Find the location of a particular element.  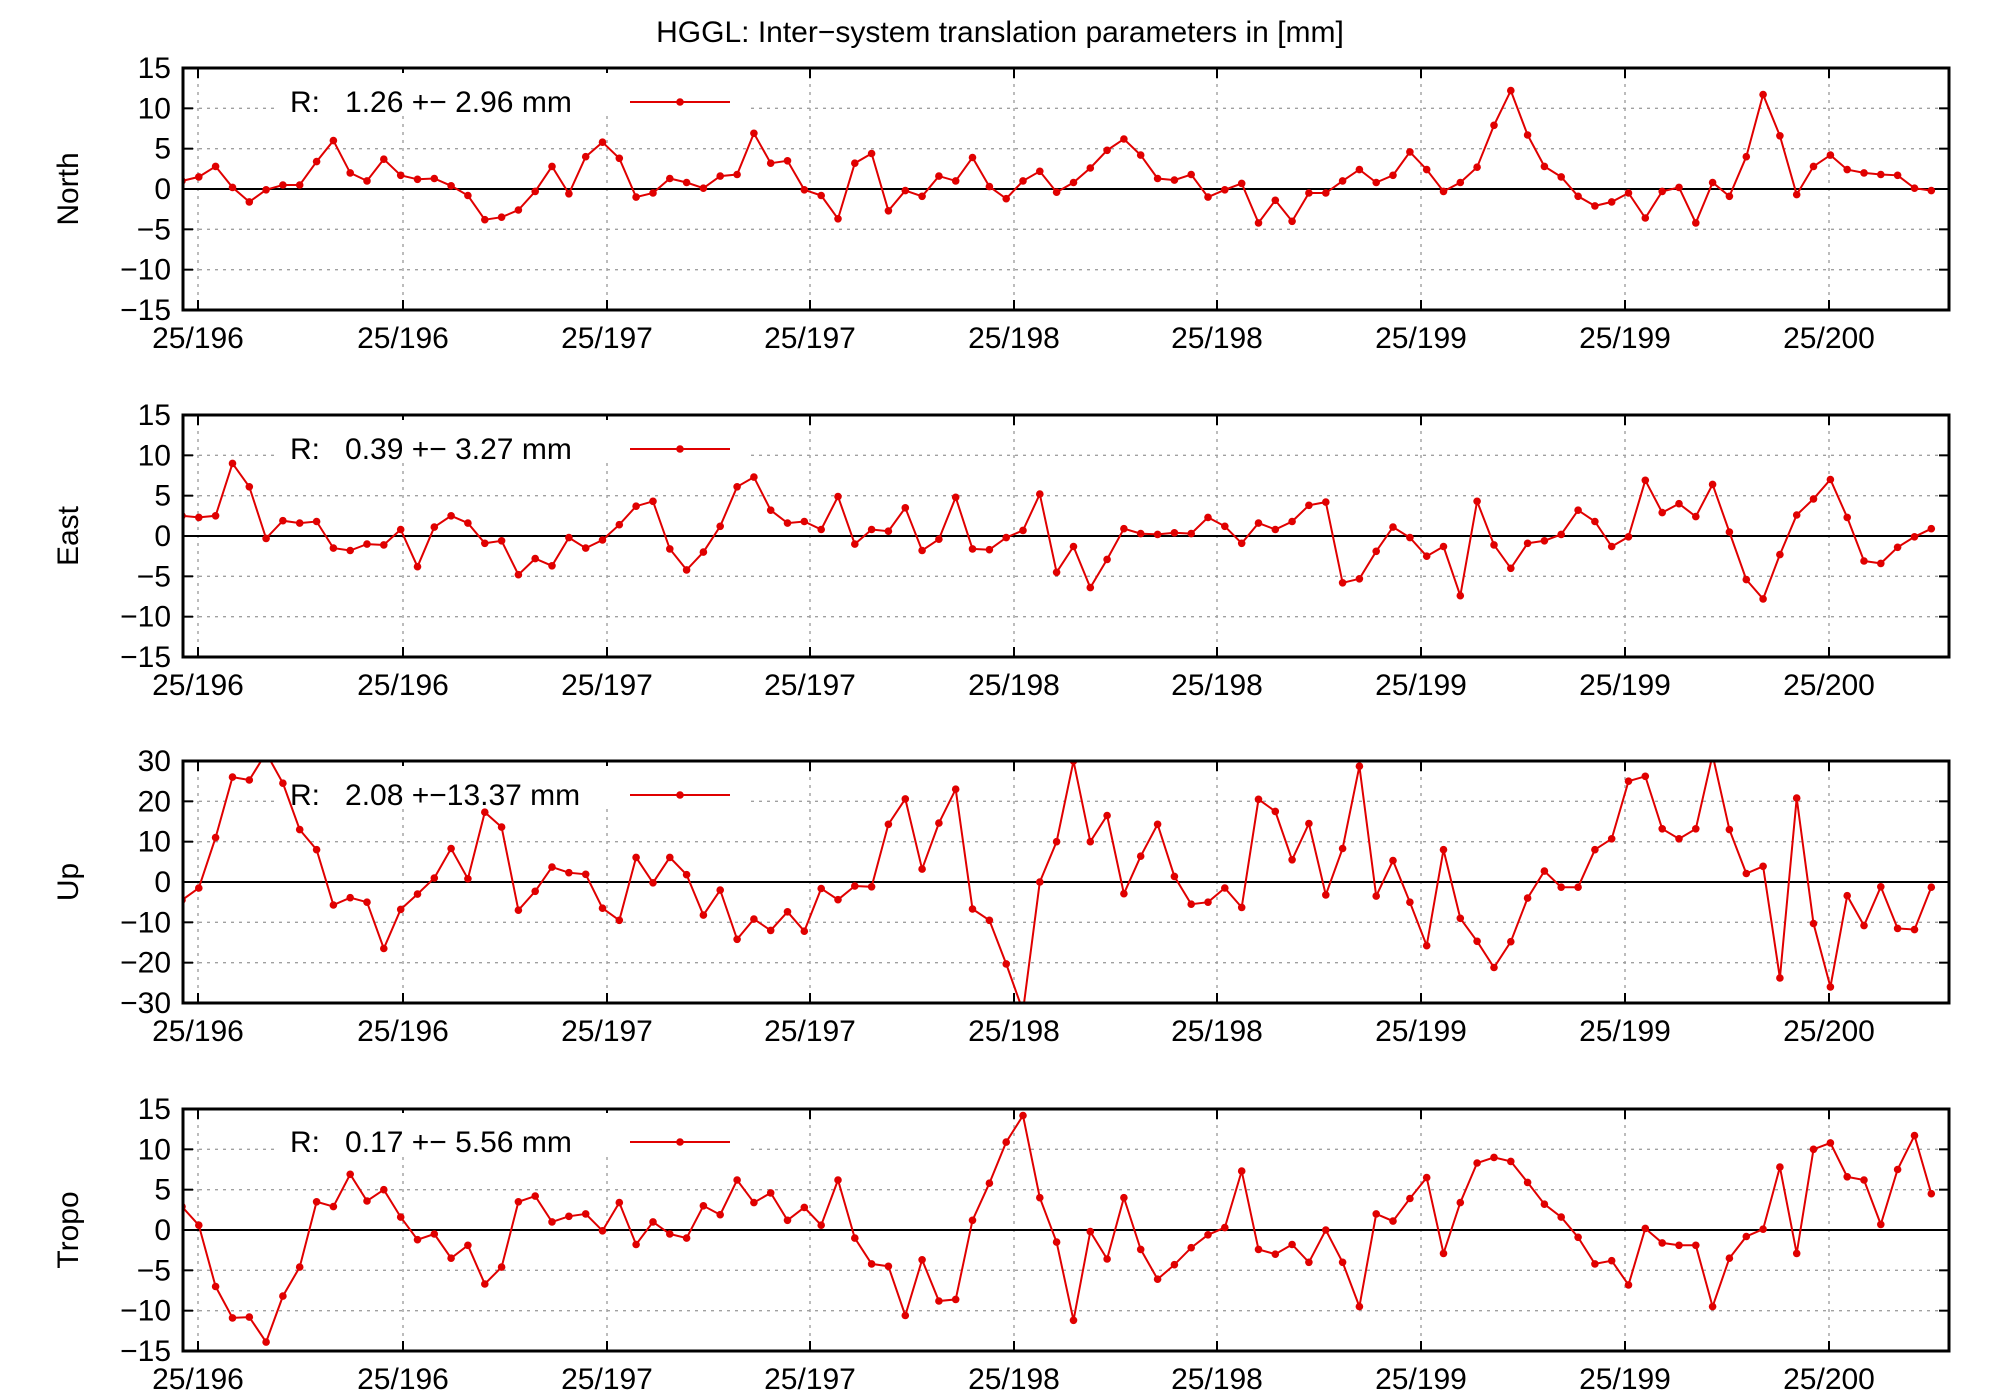

y-axis-label: North is located at coordinates (68, 188).